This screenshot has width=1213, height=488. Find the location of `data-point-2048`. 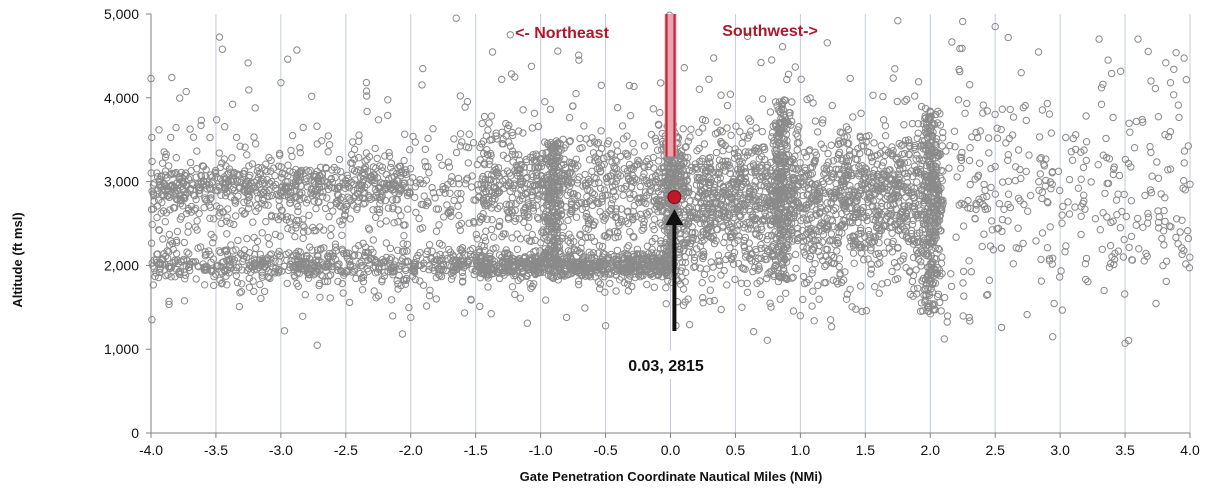

data-point-2048 is located at coordinates (767, 239).